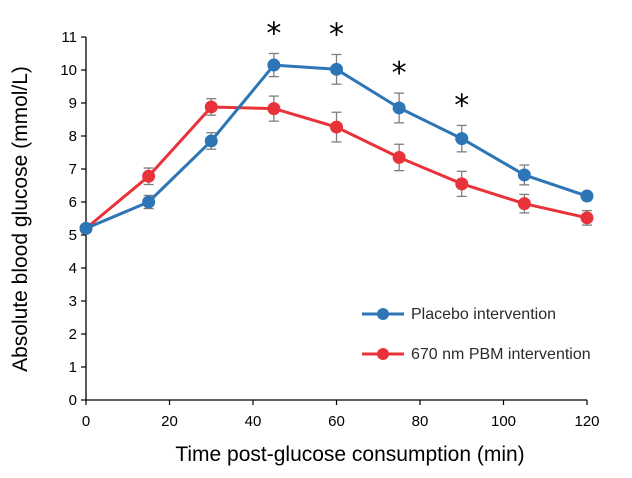  Describe the element at coordinates (73, 136) in the screenshot. I see `y-tick-label: 8` at that location.